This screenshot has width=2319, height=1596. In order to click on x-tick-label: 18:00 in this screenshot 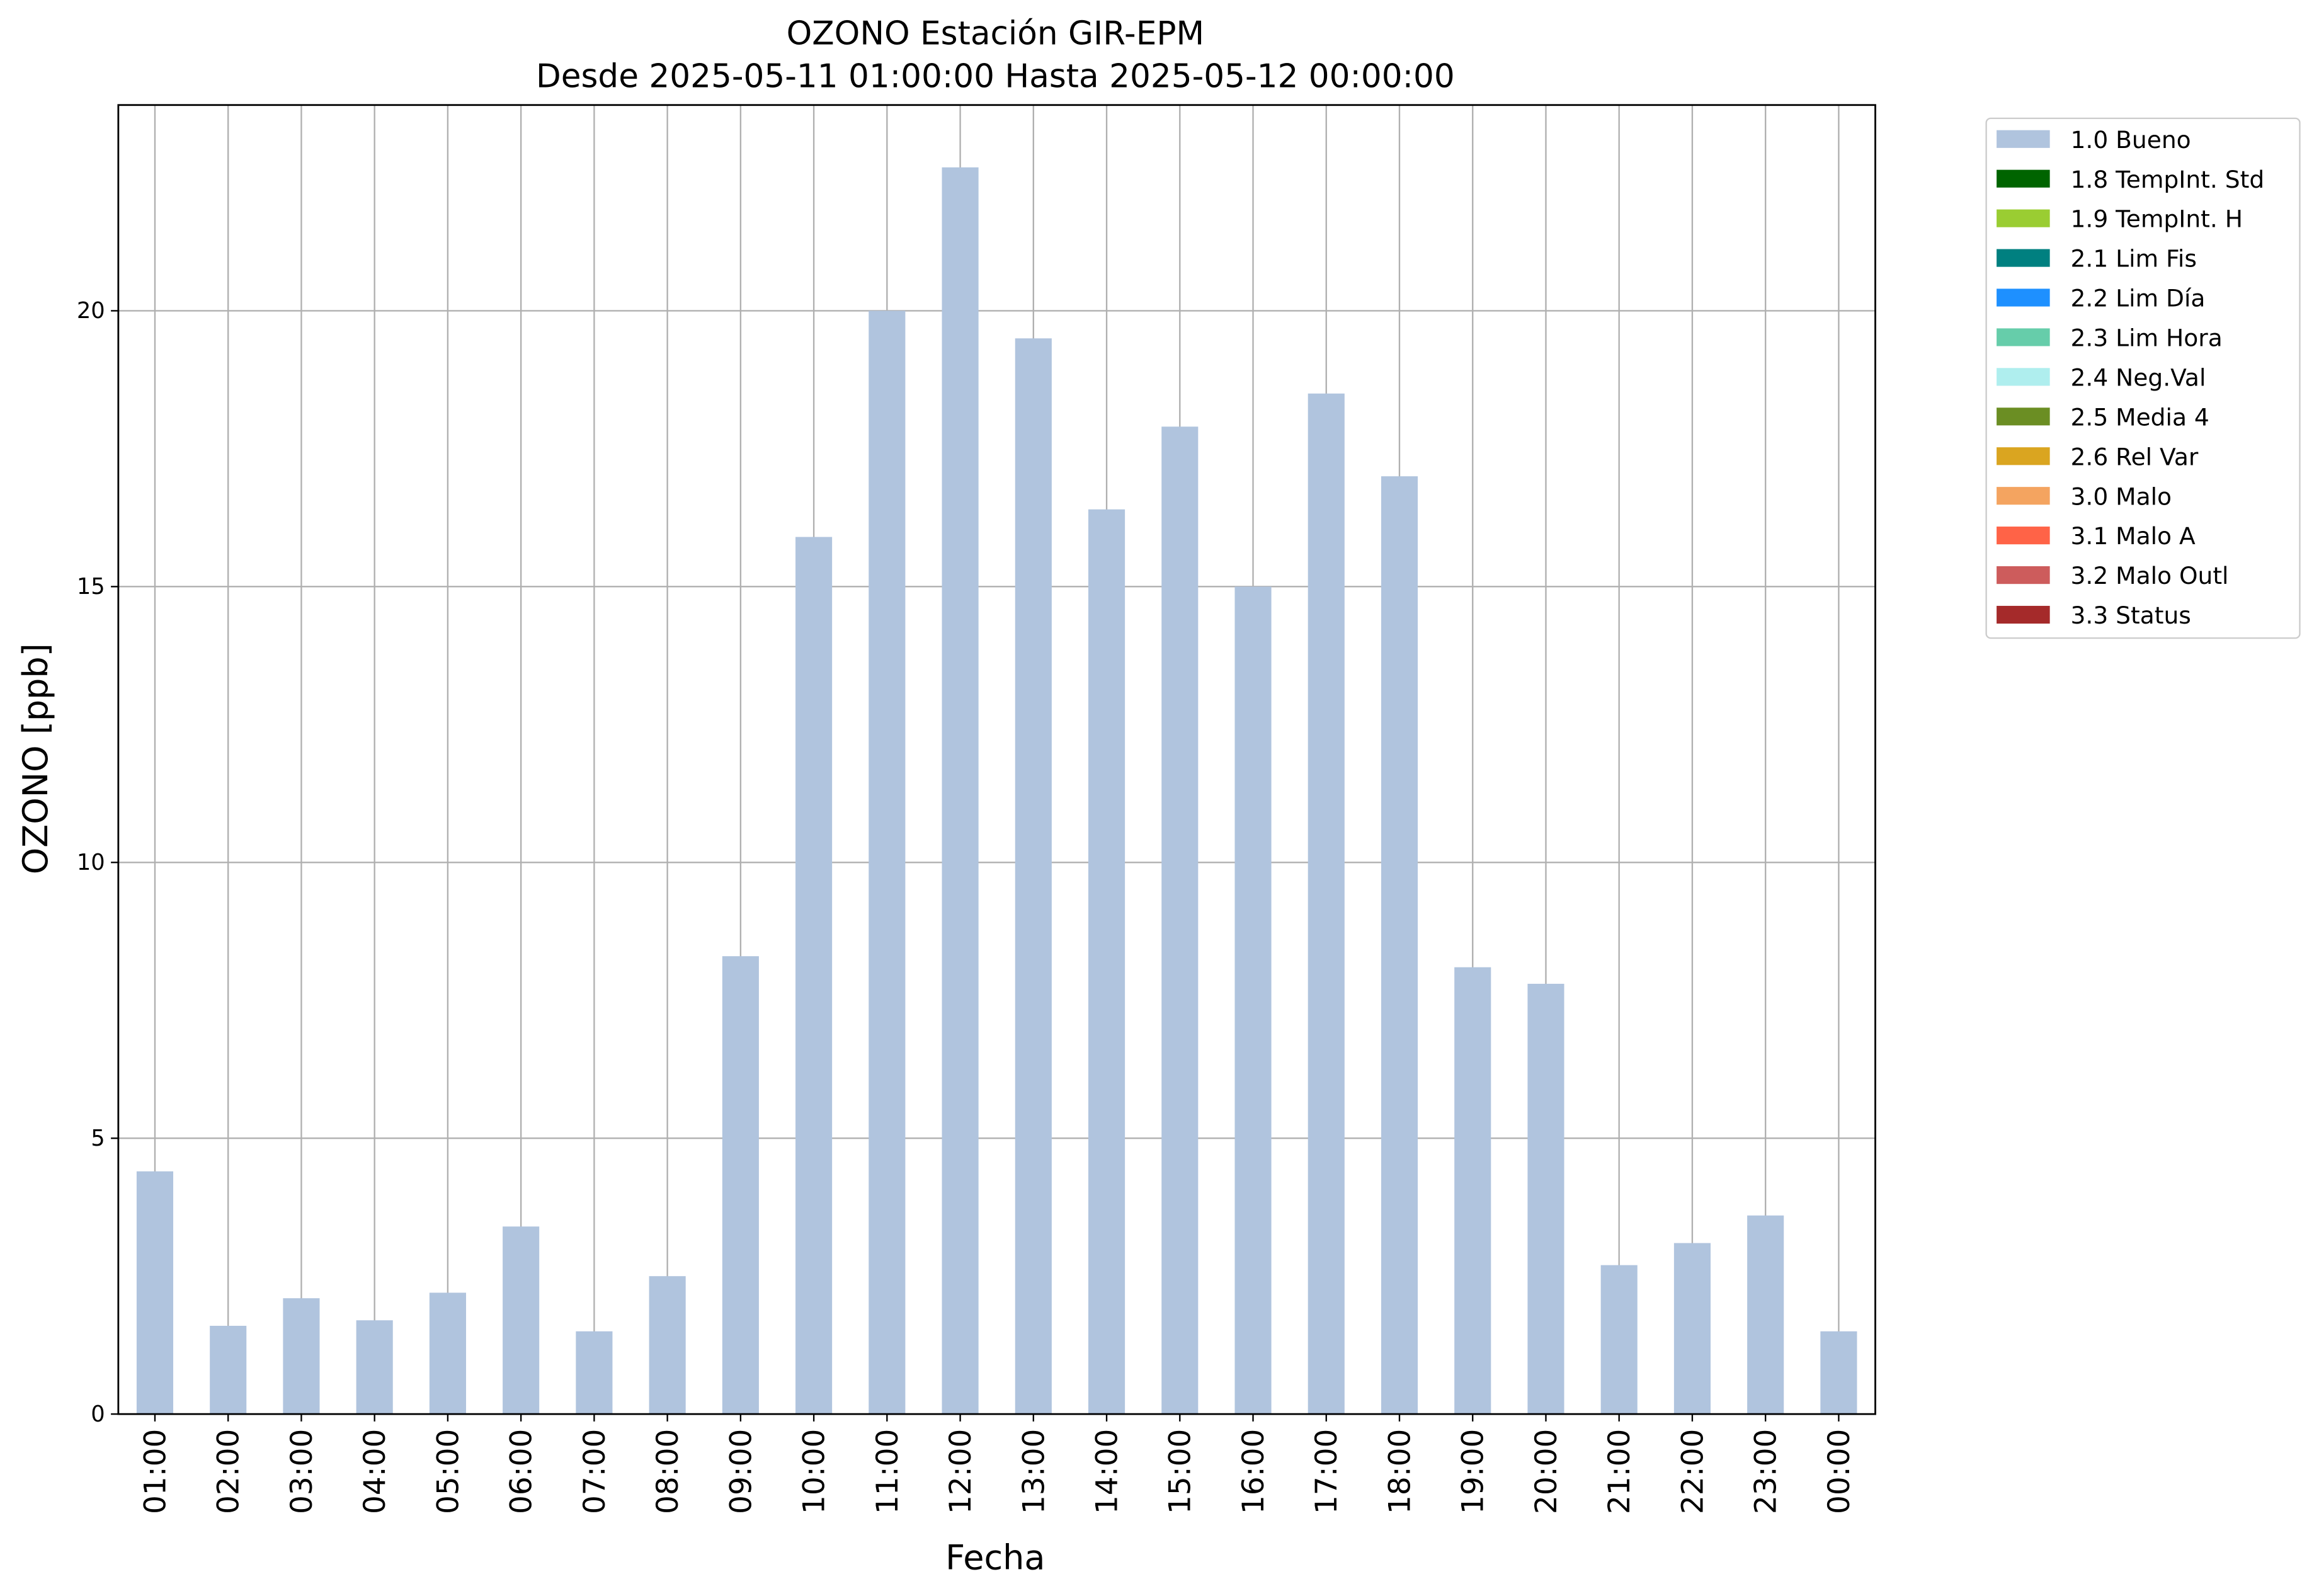, I will do `click(1399, 1471)`.